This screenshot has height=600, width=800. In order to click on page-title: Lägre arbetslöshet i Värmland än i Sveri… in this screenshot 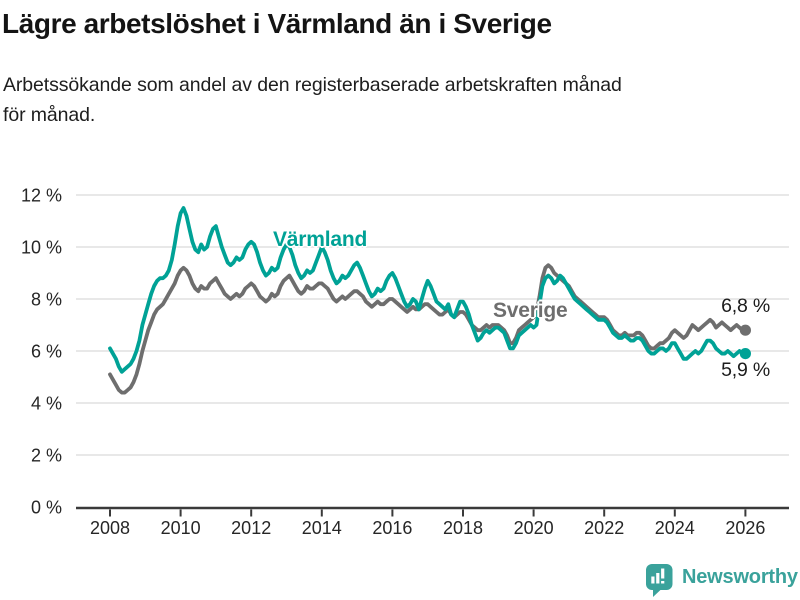, I will do `click(277, 23)`.